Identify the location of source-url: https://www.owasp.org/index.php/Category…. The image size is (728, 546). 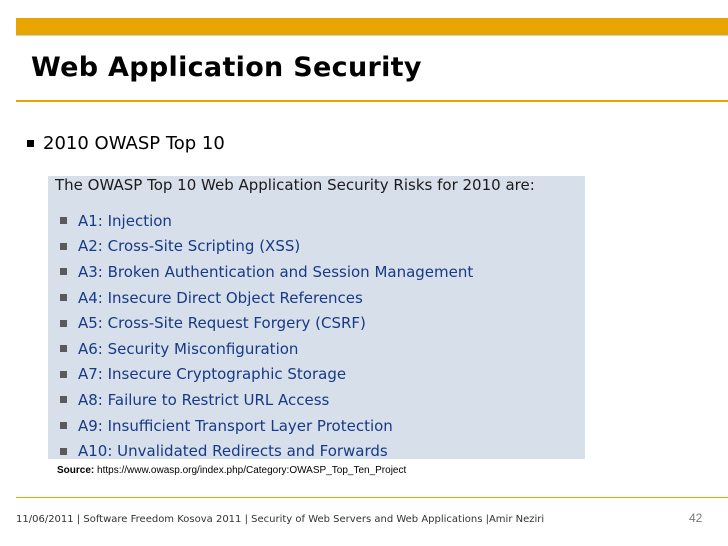
(252, 470).